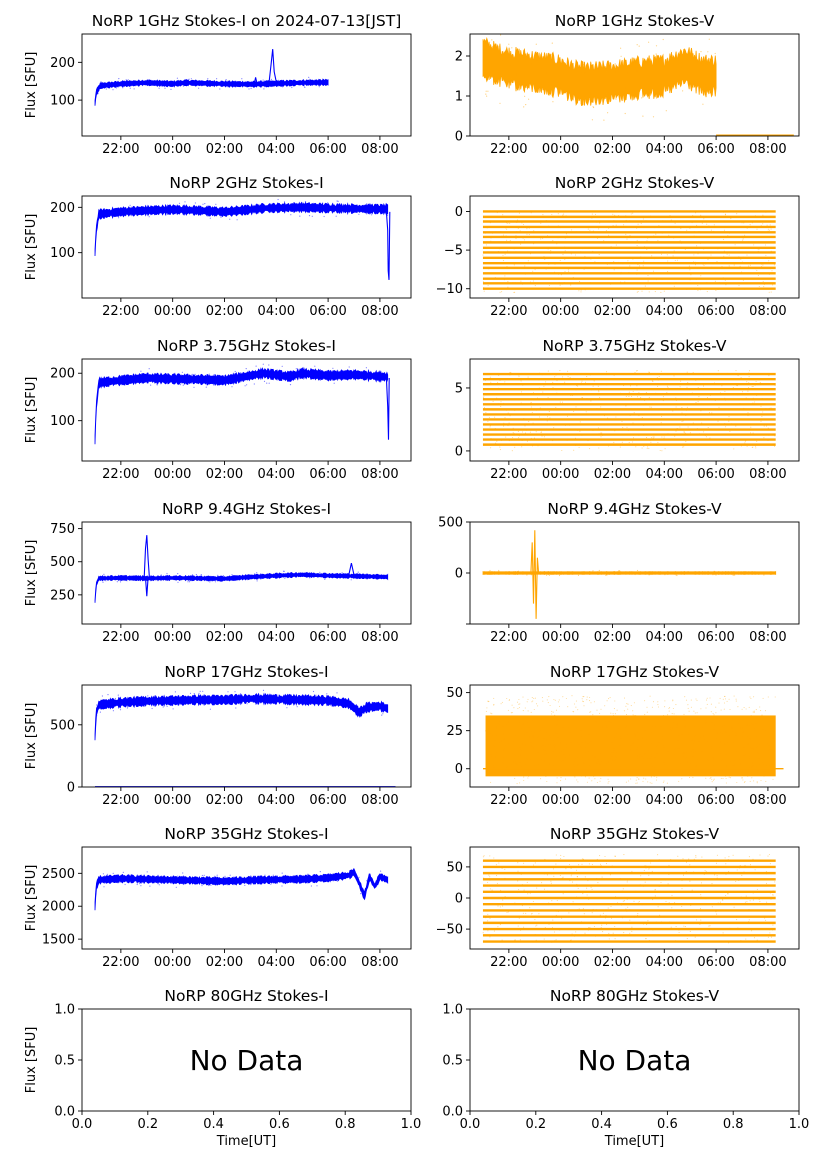  I want to click on y-tick-label: −5, so click(453, 251).